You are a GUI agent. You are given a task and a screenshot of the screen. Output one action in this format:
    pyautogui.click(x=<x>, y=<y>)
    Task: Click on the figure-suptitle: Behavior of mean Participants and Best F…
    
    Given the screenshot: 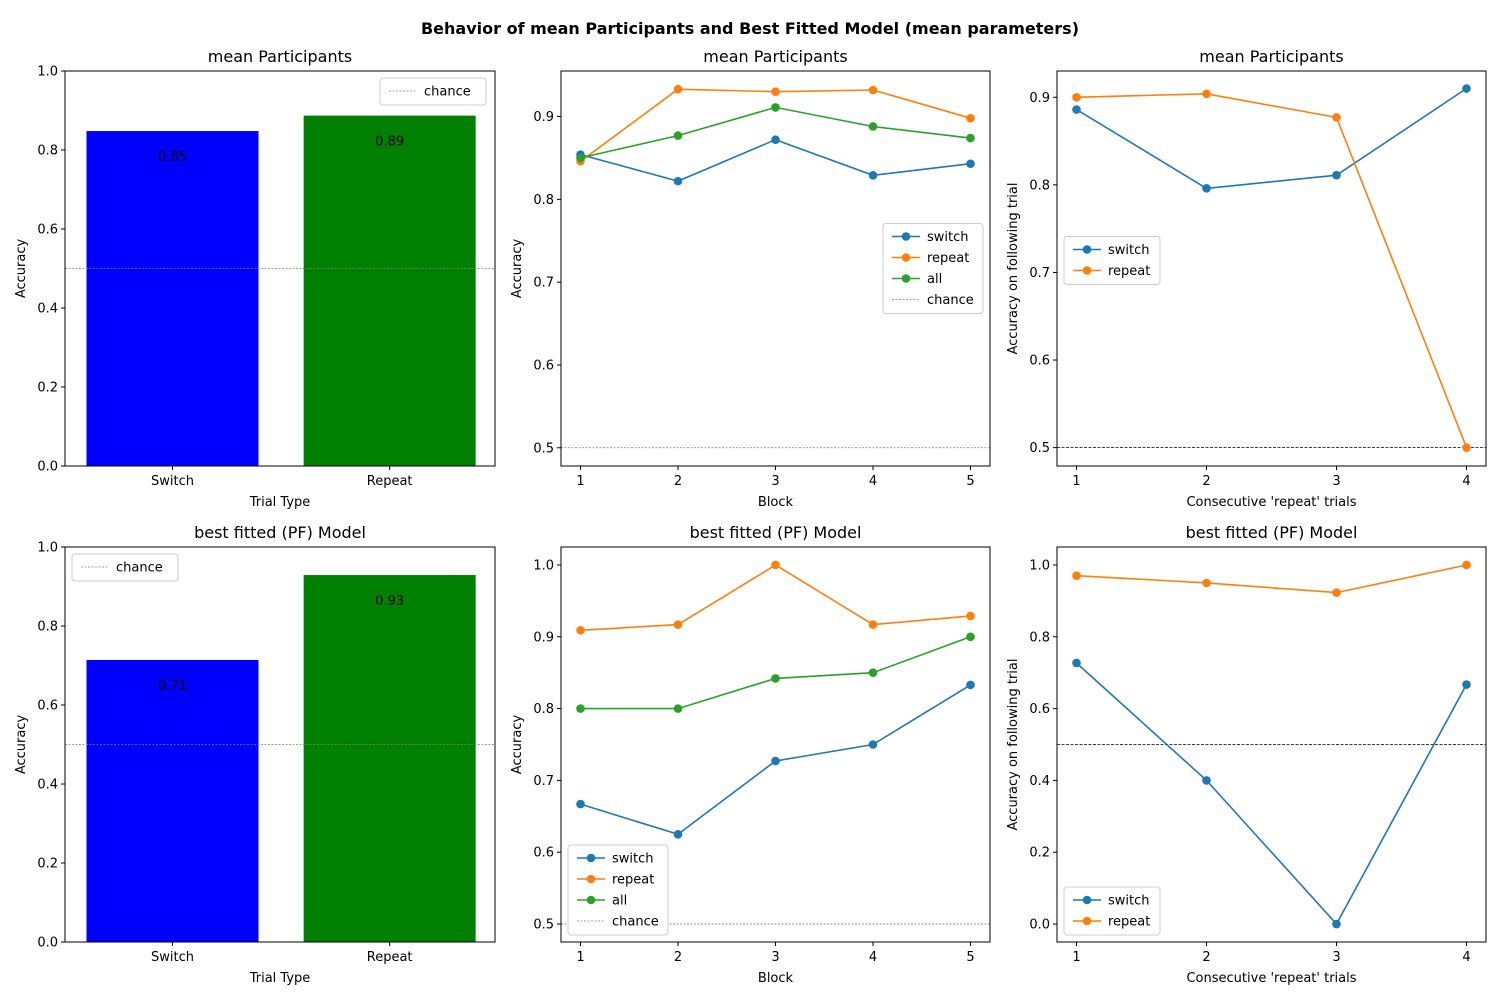 What is the action you would take?
    pyautogui.click(x=750, y=28)
    